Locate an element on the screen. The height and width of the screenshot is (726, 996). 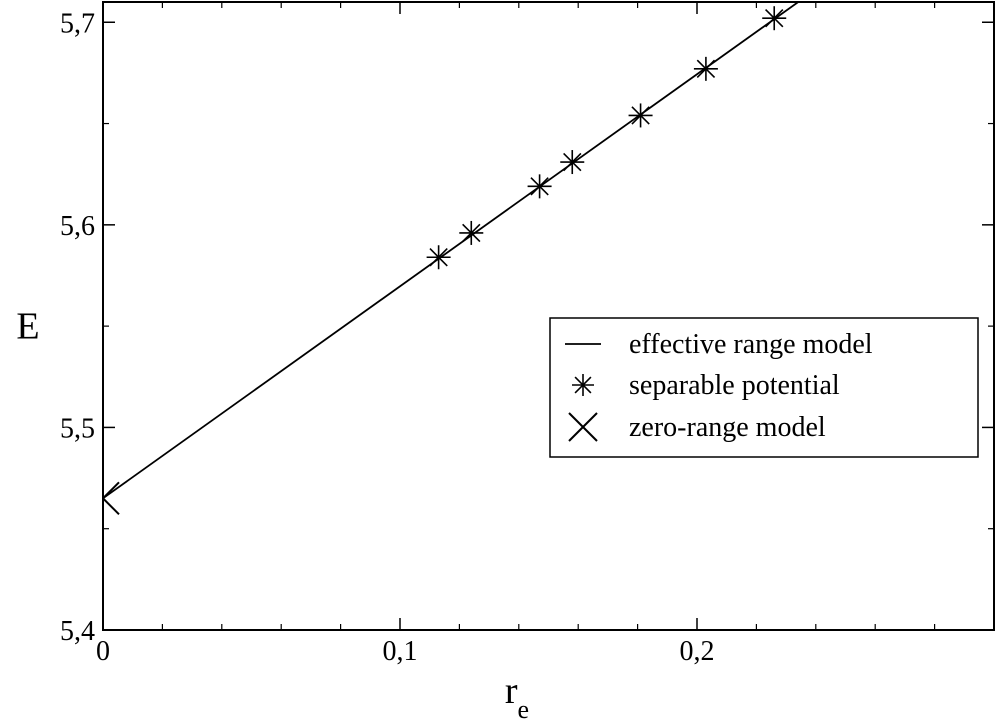
legend-box is located at coordinates (764, 387).